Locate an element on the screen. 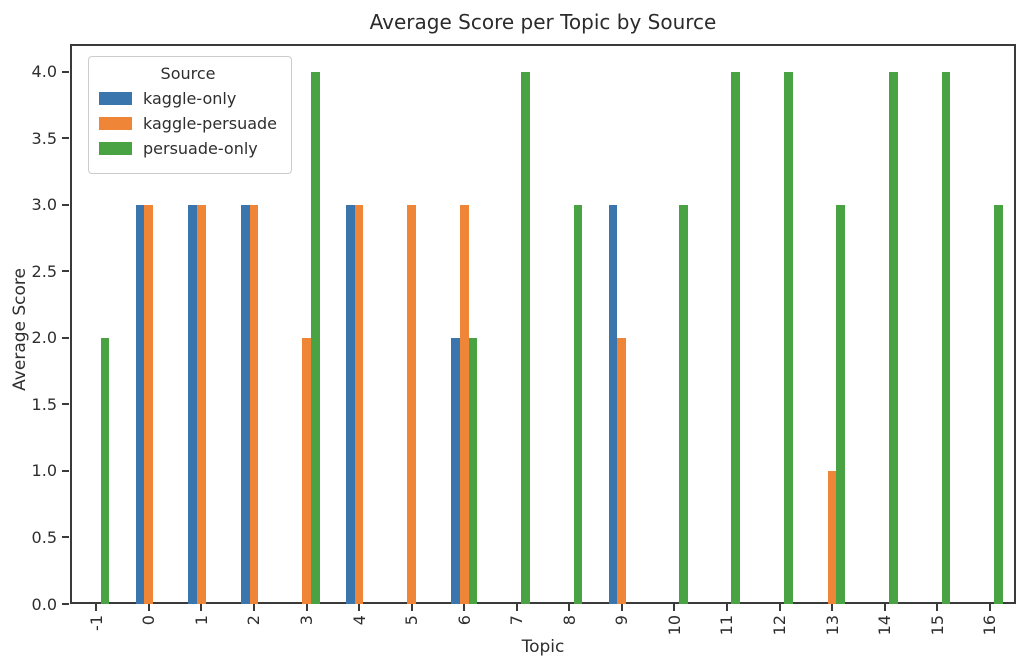 The width and height of the screenshot is (1024, 667). y-tick-label: 3.5 is located at coordinates (44, 138).